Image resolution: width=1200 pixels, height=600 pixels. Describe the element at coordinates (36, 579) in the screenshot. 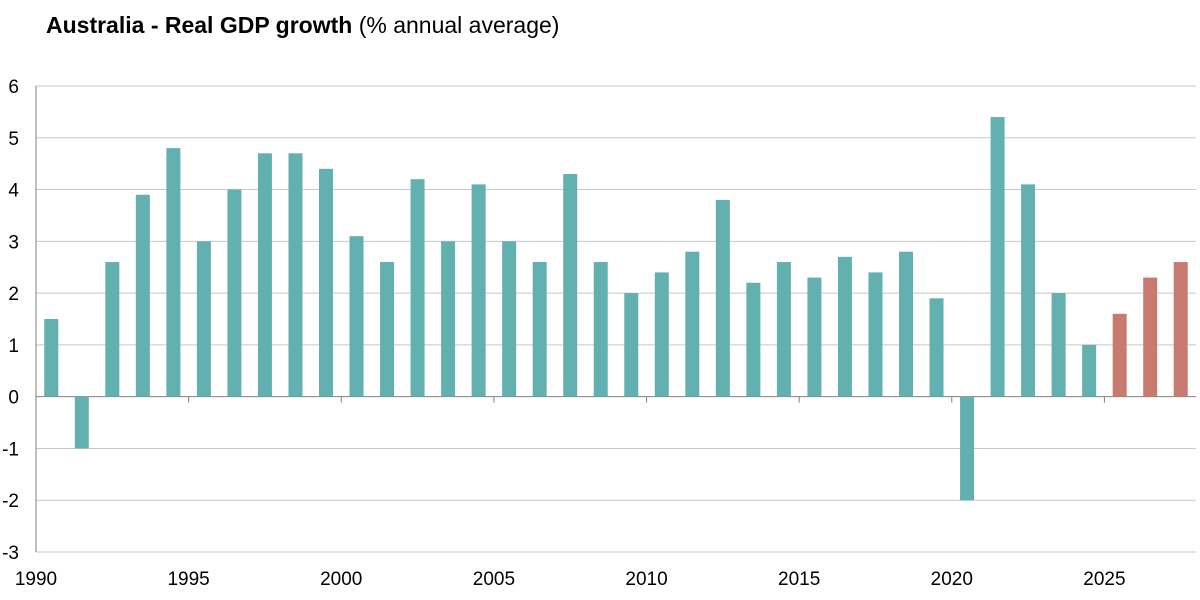

I see `x-tick-label-1990: 1990` at that location.